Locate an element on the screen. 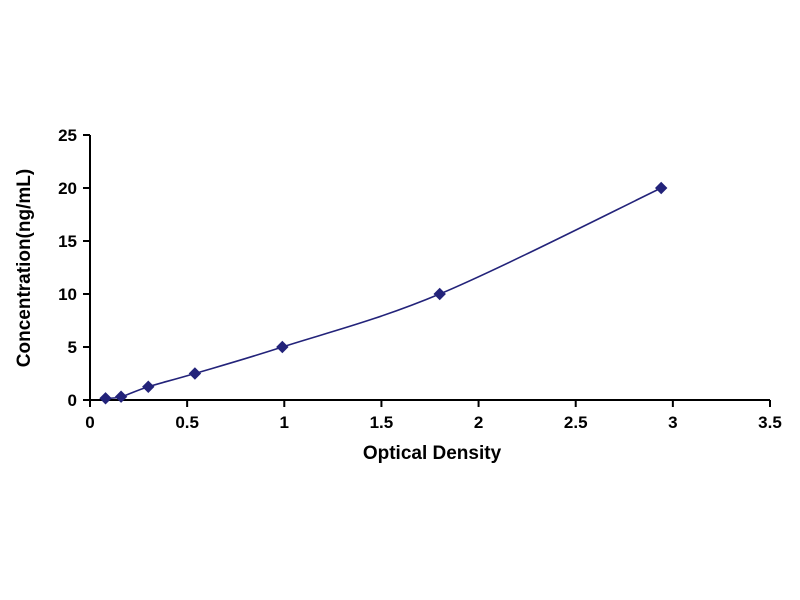  y-tick-label: 20 is located at coordinates (67, 188).